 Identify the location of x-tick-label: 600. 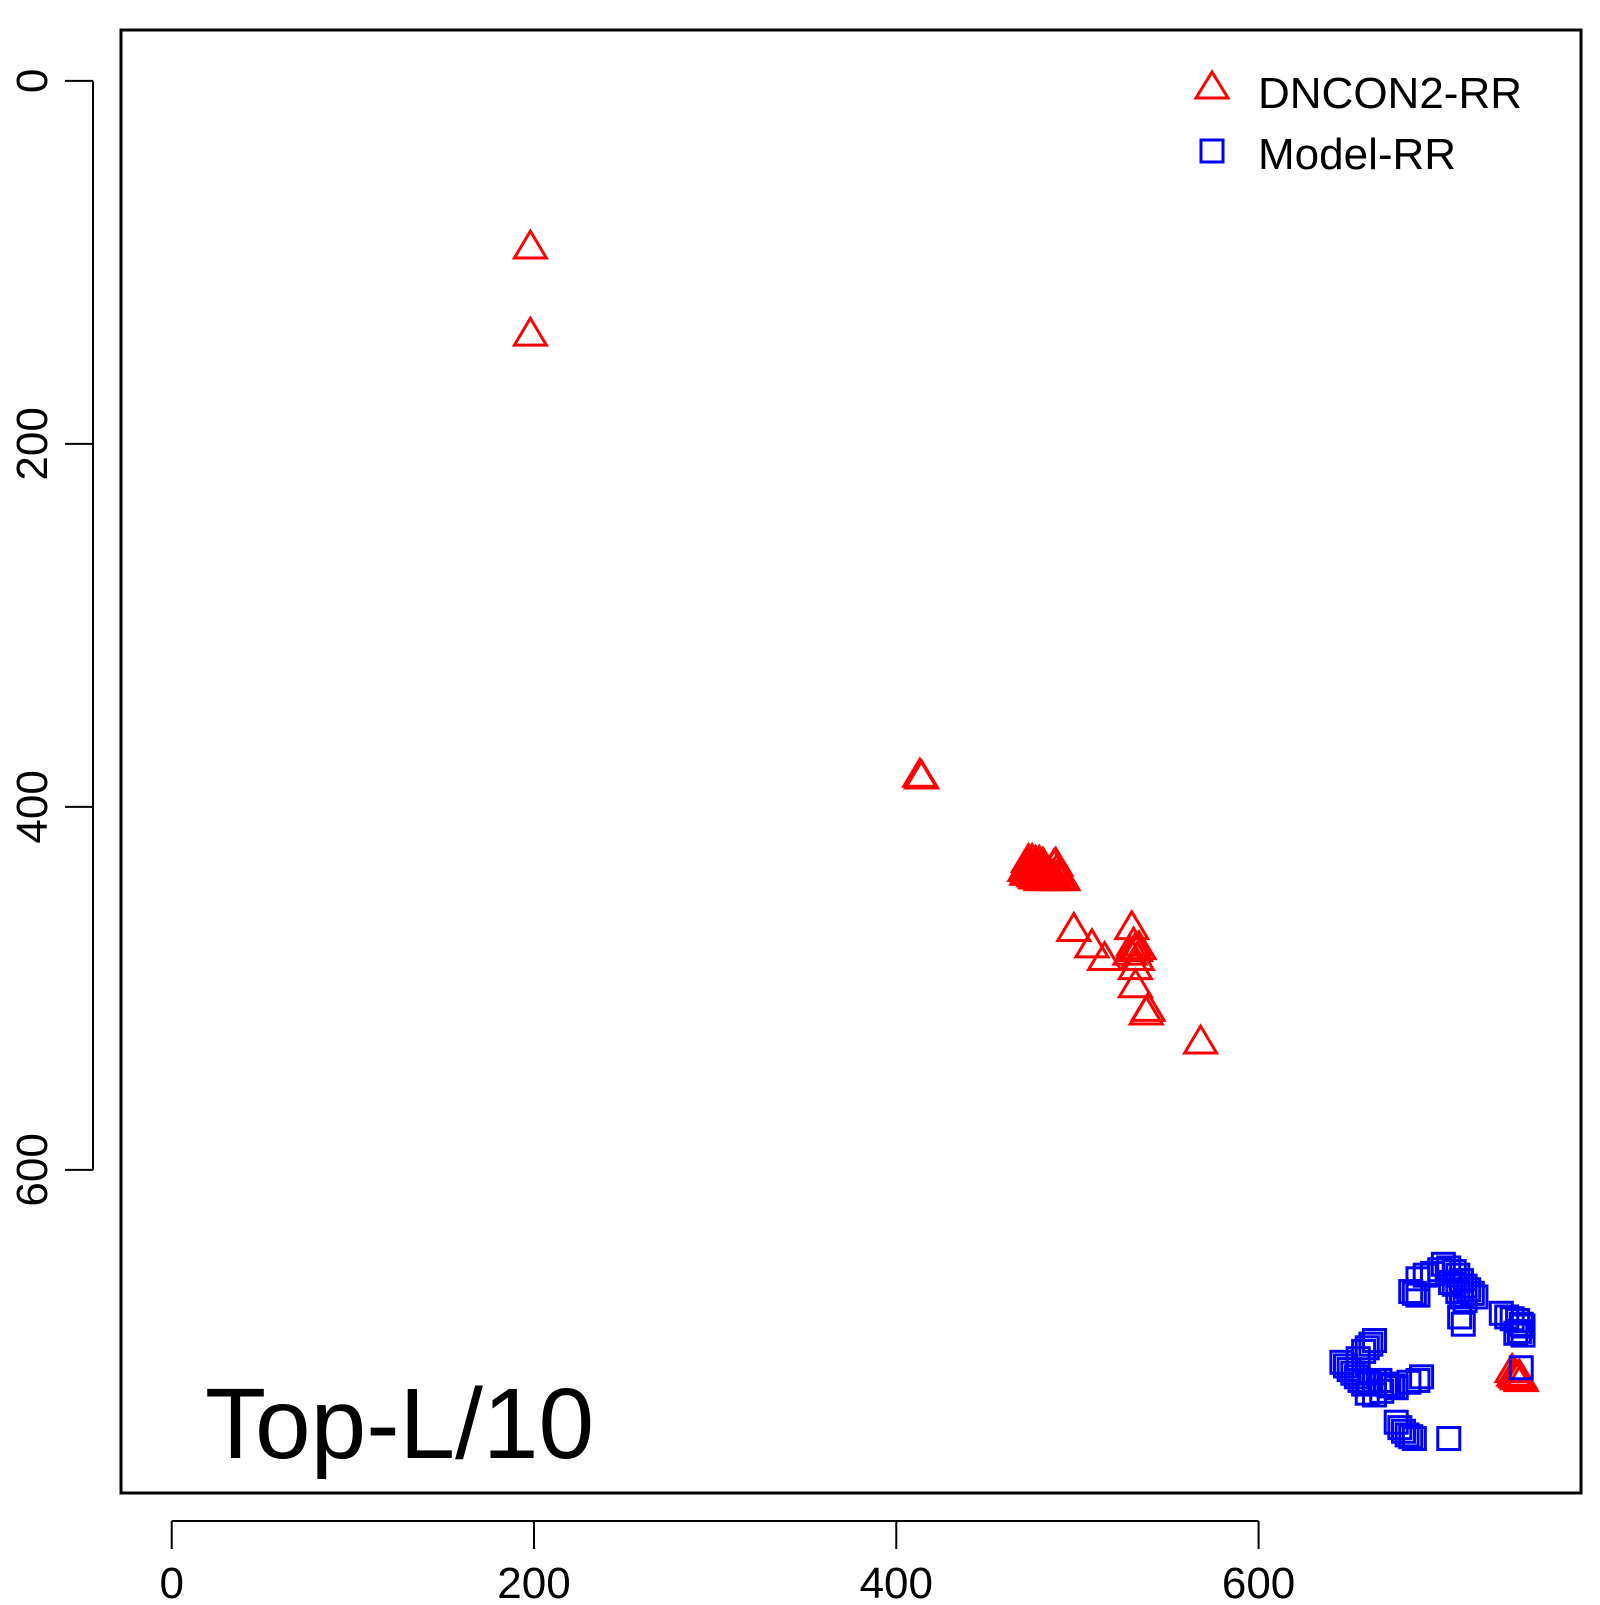
(1258, 1579).